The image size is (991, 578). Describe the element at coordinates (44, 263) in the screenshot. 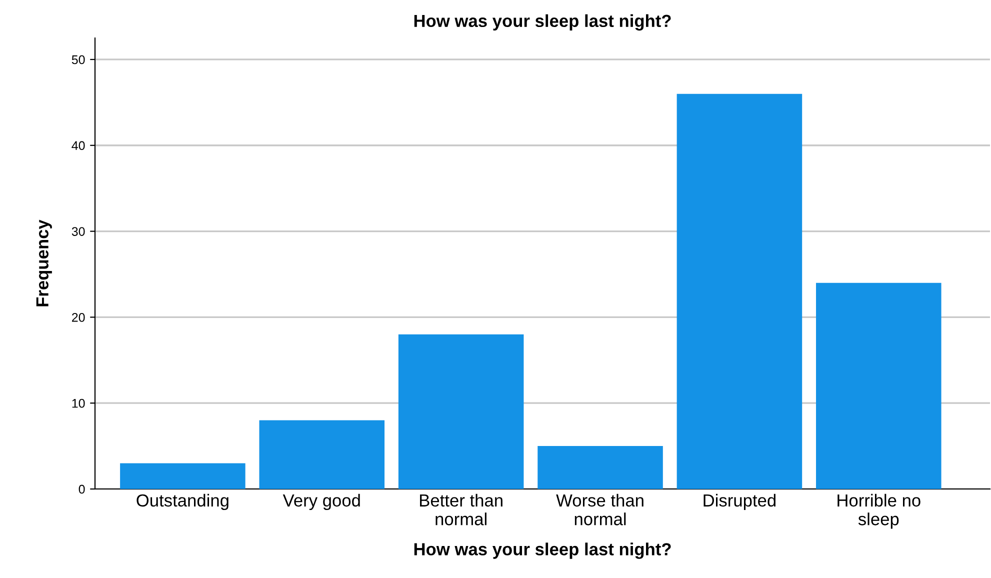

I see `y-axis-title: Frequency` at that location.